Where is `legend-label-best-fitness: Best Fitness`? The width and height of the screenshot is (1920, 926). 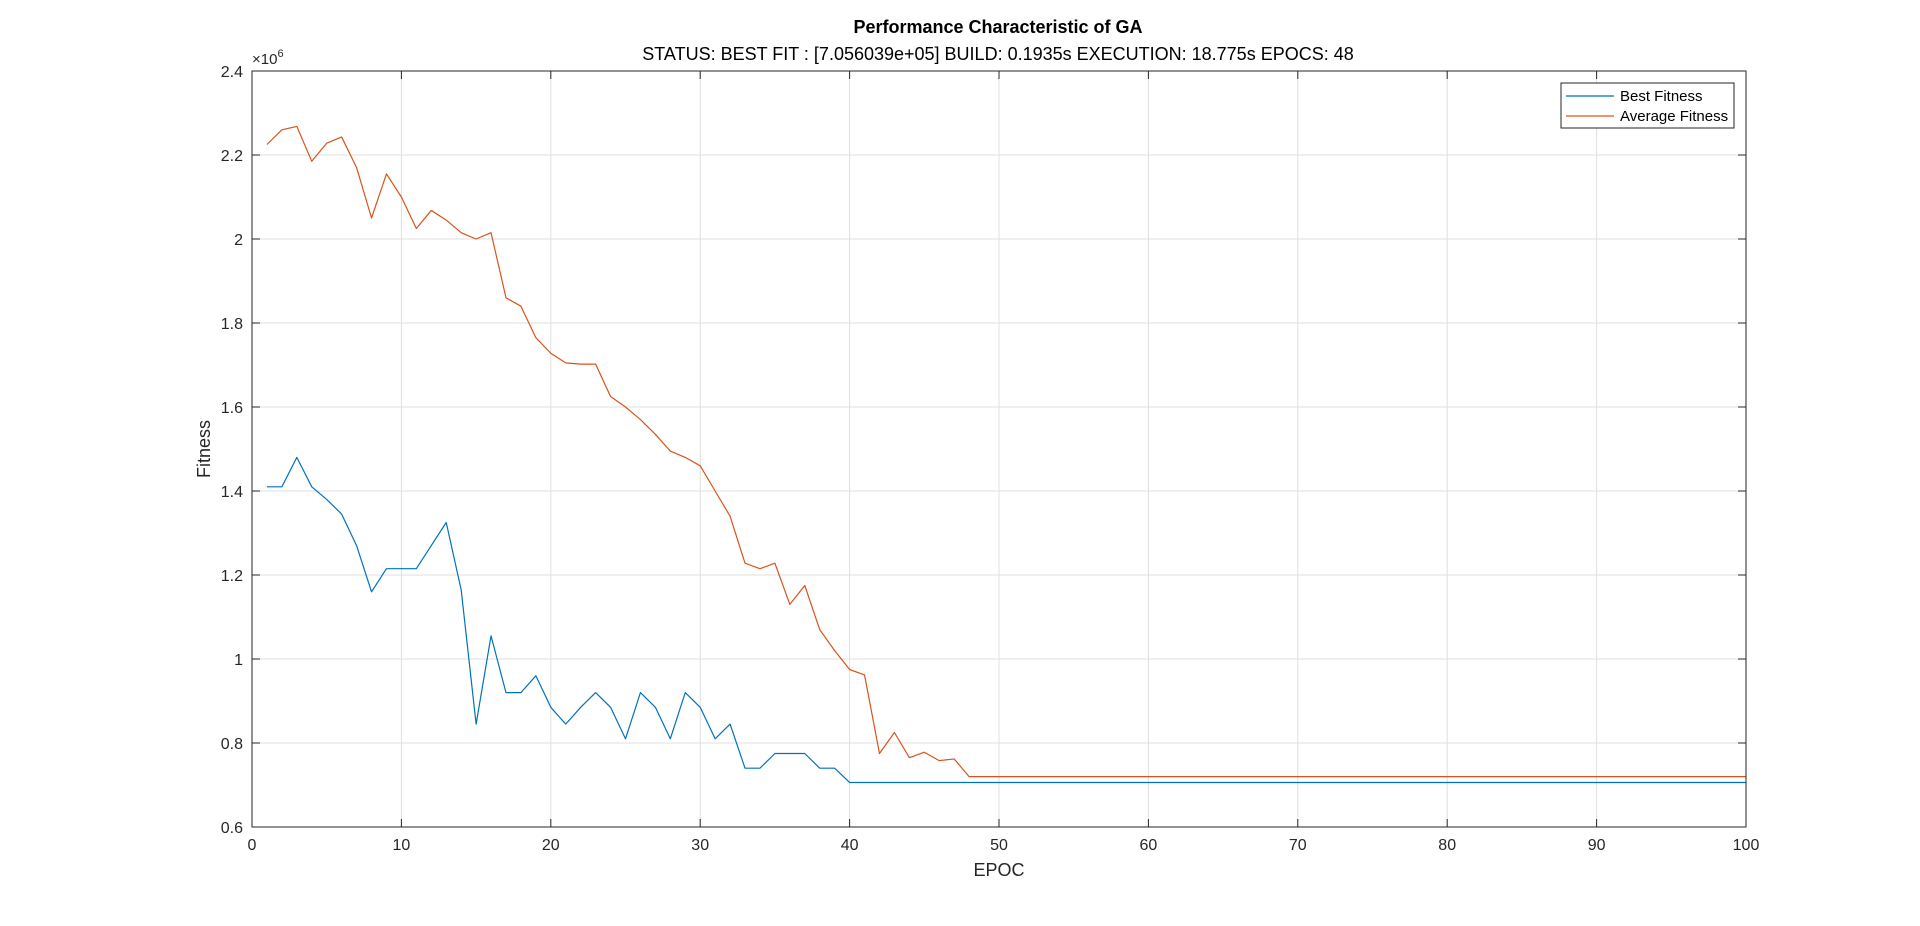 legend-label-best-fitness: Best Fitness is located at coordinates (1661, 96).